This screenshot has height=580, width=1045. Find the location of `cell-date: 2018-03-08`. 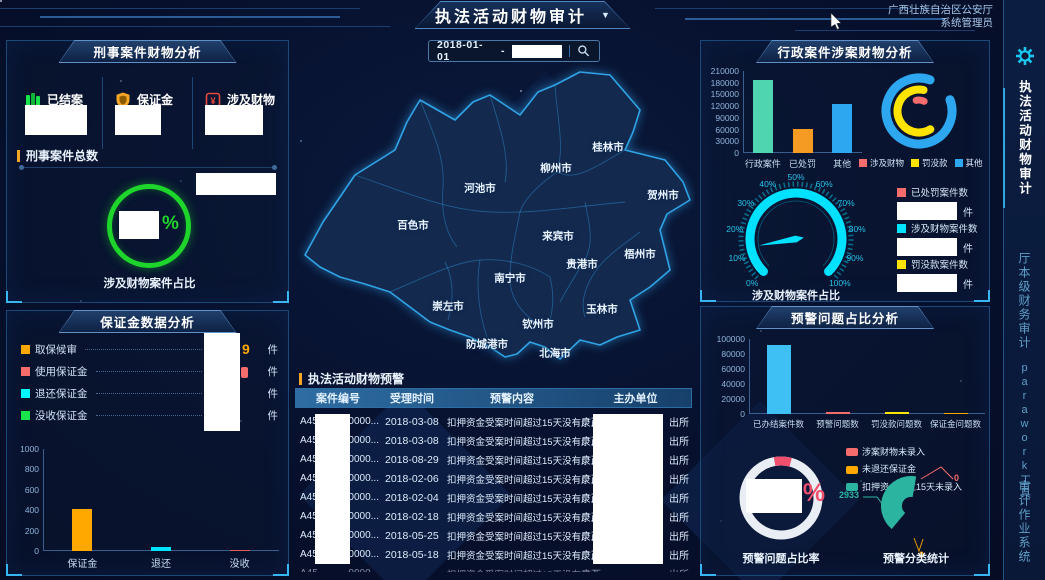

cell-date: 2018-03-08 is located at coordinates (412, 421).